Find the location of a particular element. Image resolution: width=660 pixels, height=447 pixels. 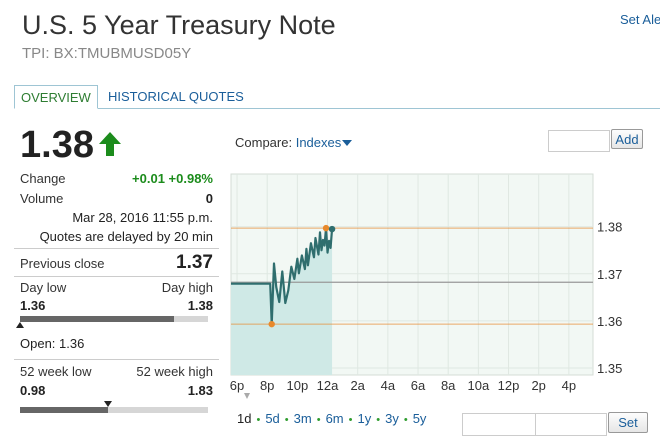

range-6m: 6m is located at coordinates (334, 418).